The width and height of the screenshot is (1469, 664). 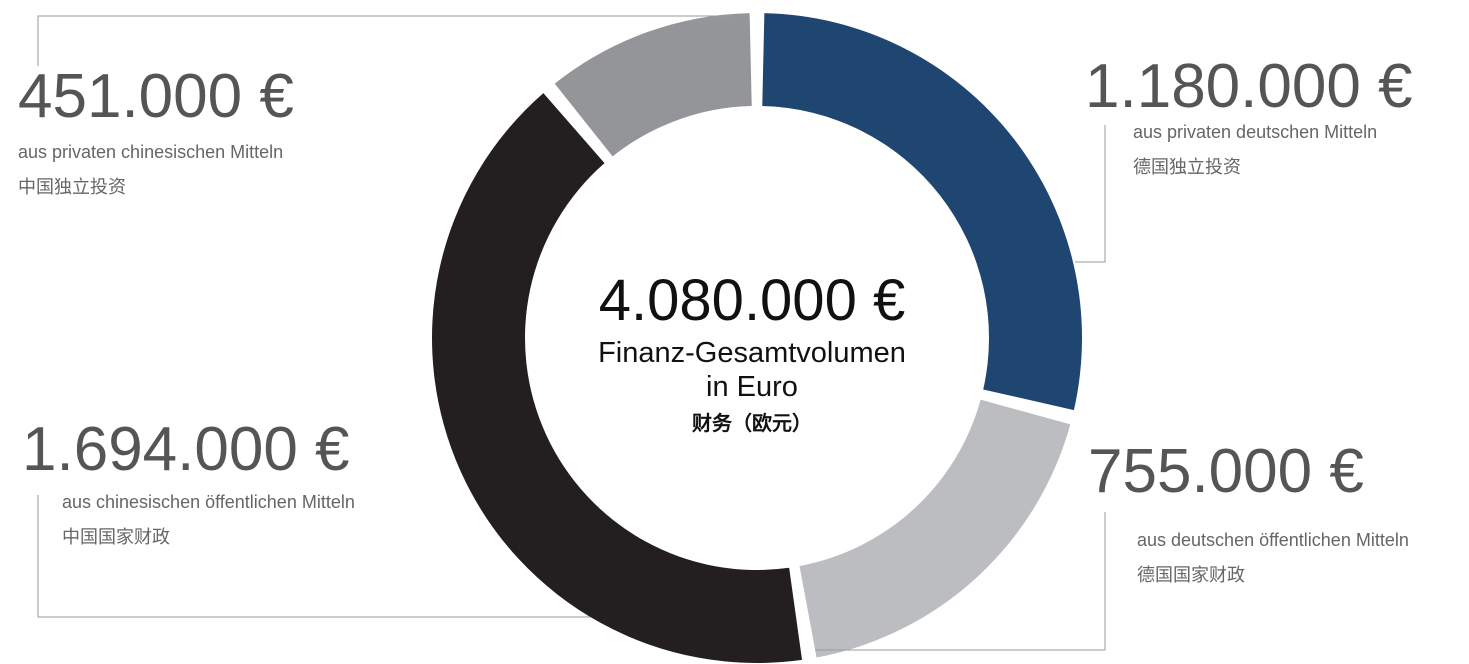 What do you see at coordinates (1226, 471) in the screenshot?
I see `value-label: 755.000 €` at bounding box center [1226, 471].